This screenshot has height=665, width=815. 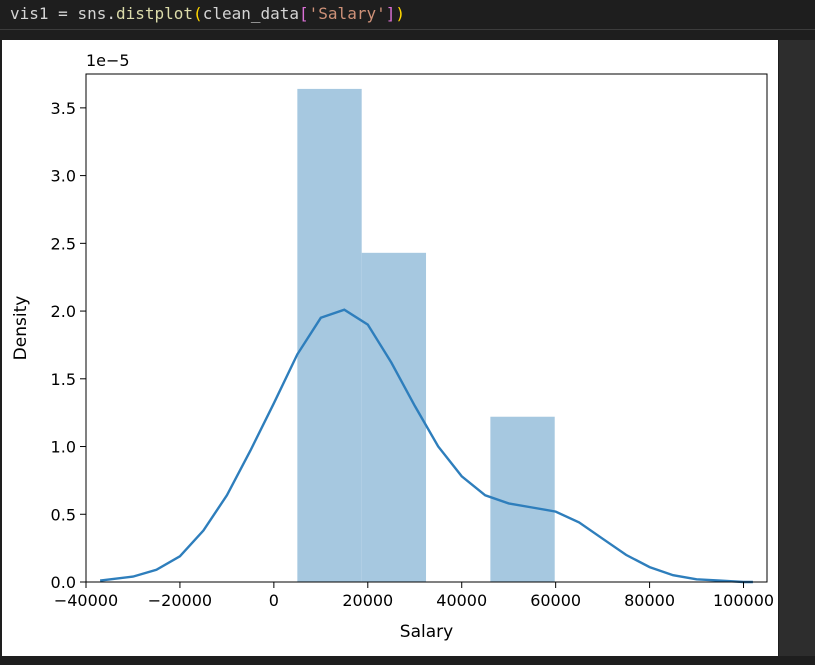 I want to click on x-tick-label: 0, so click(x=274, y=600).